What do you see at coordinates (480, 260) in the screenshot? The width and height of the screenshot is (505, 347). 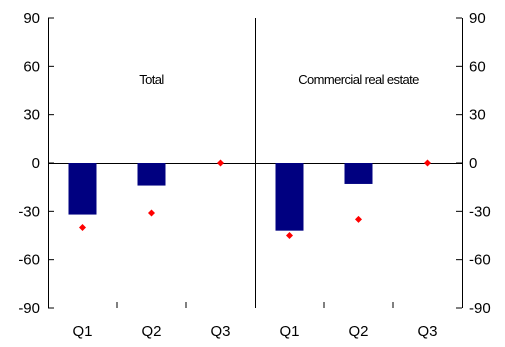 I see `y-tick-label-right: -60` at bounding box center [480, 260].